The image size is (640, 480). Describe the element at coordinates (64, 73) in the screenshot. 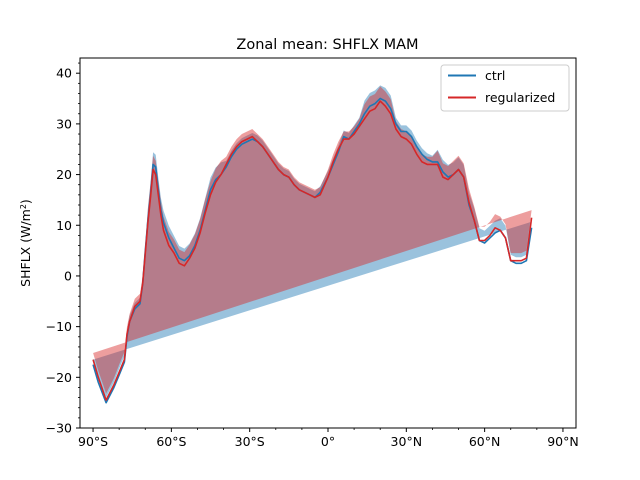

I see `y-tick-label: 40` at that location.